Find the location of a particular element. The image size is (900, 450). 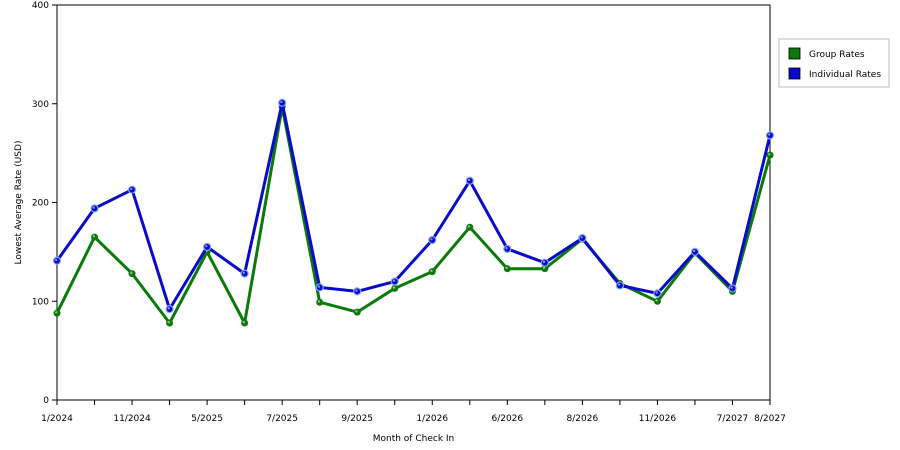

x-tick-label: 8/2026 is located at coordinates (583, 419).